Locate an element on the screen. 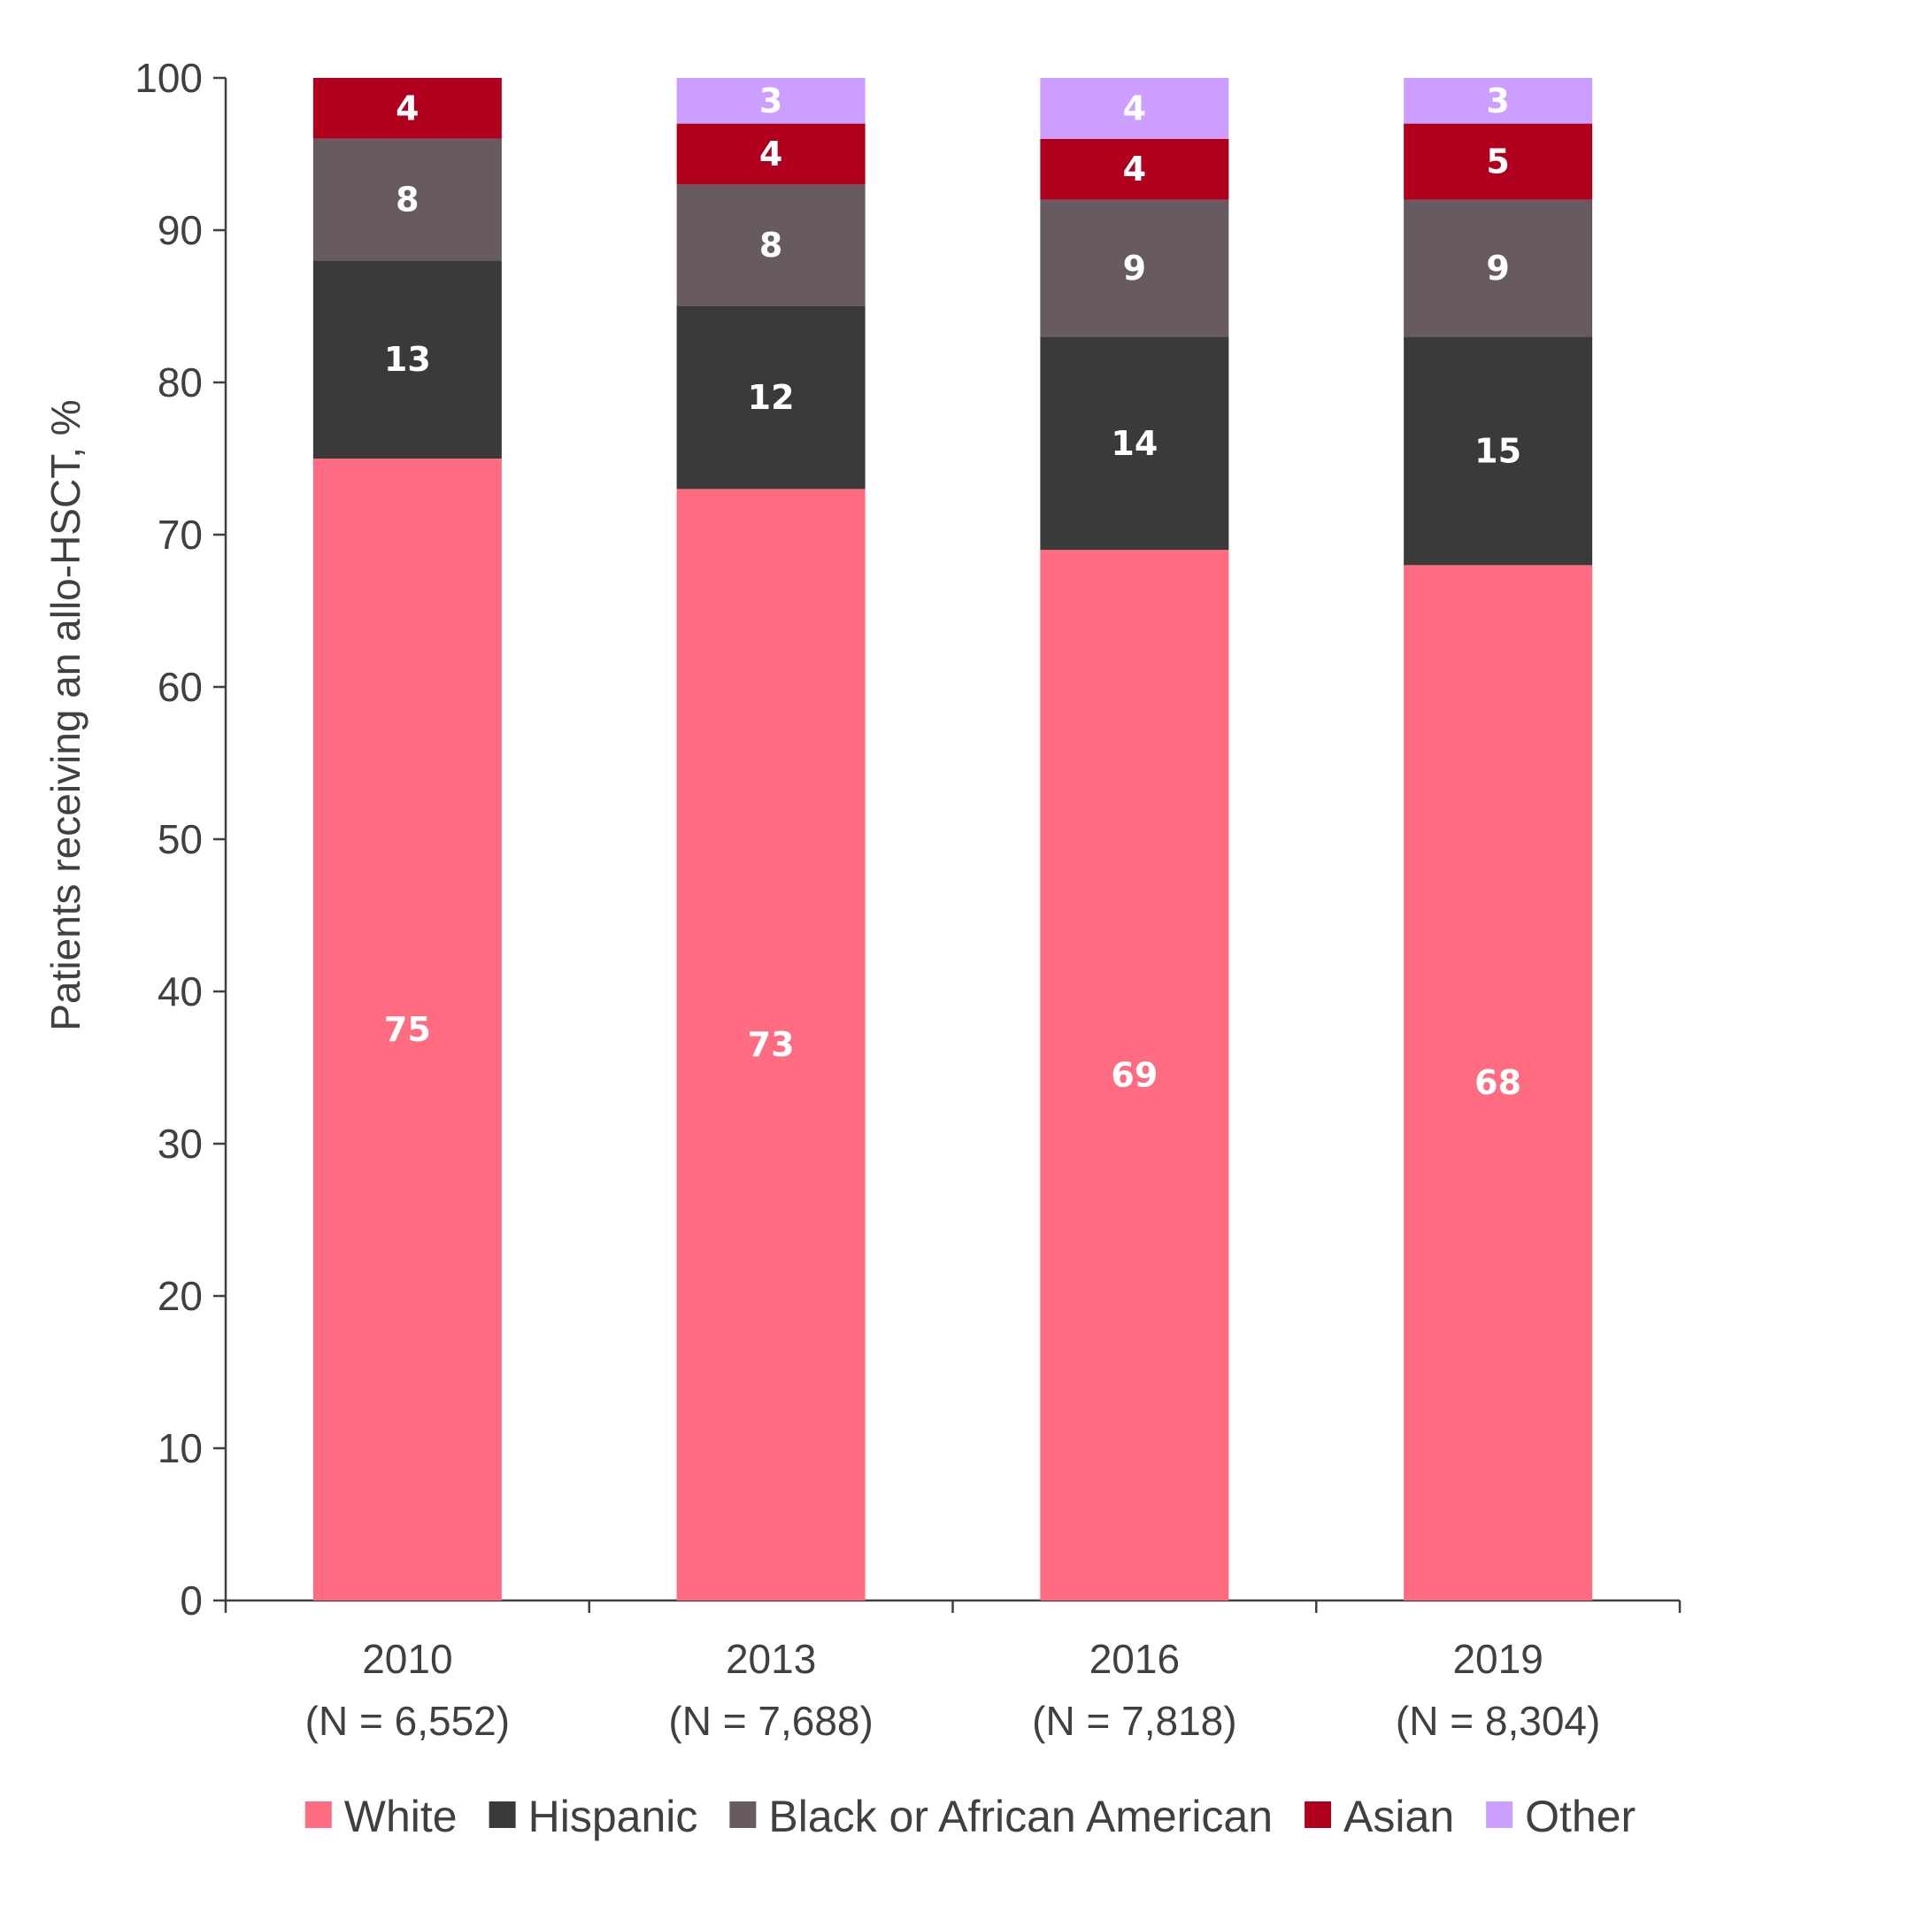 This screenshot has width=1932, height=1905. x-category-year: 2013 is located at coordinates (771, 1659).